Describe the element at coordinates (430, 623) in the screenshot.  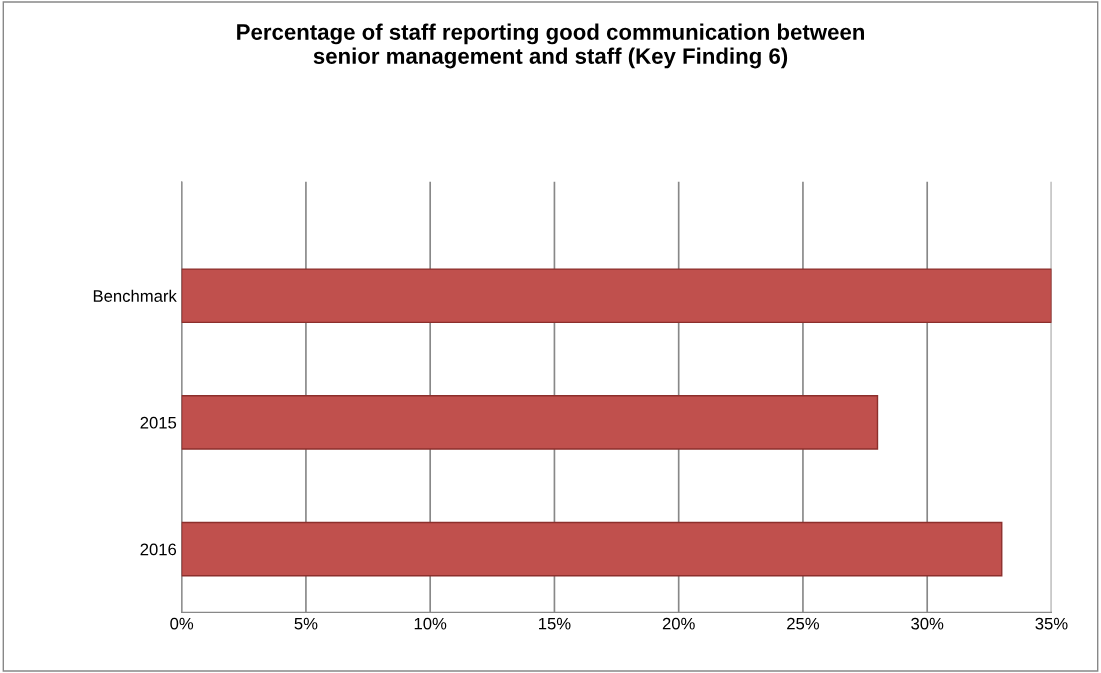
I see `x-tick-label: 10%` at that location.